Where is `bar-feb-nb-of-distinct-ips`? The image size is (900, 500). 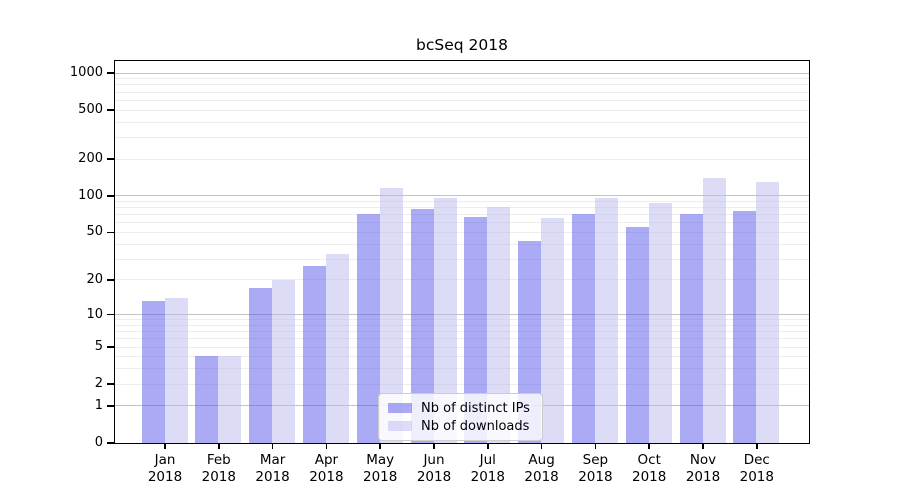 bar-feb-nb-of-distinct-ips is located at coordinates (207, 399).